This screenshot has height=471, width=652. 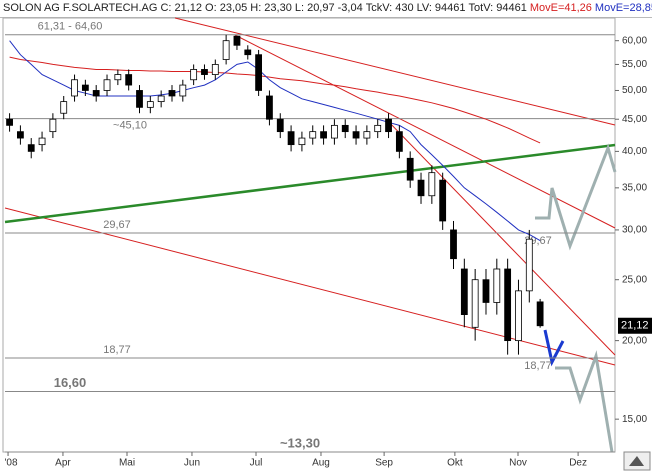 I want to click on level-label: 61,31 - 64,60, so click(x=70, y=27).